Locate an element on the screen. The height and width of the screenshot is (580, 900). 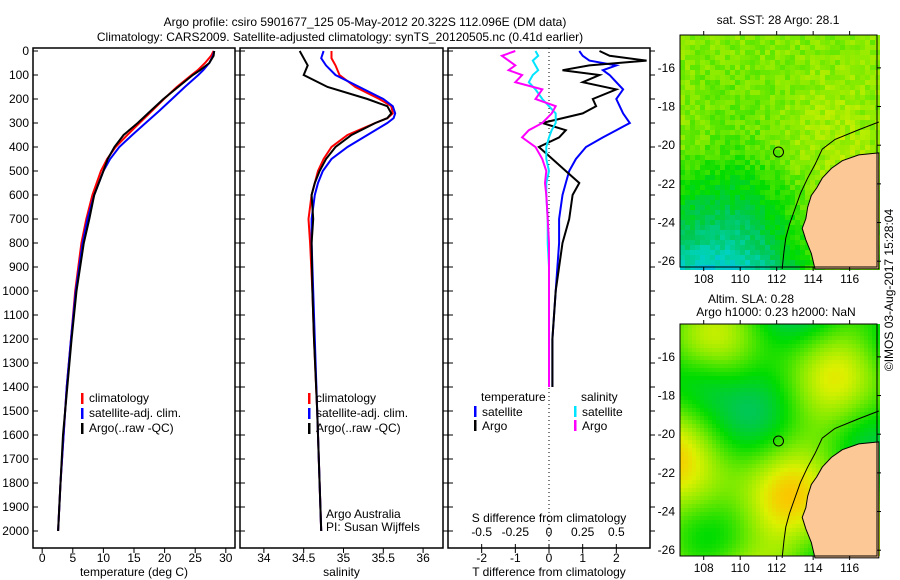
y-tick-label: 700 is located at coordinates (19, 219).